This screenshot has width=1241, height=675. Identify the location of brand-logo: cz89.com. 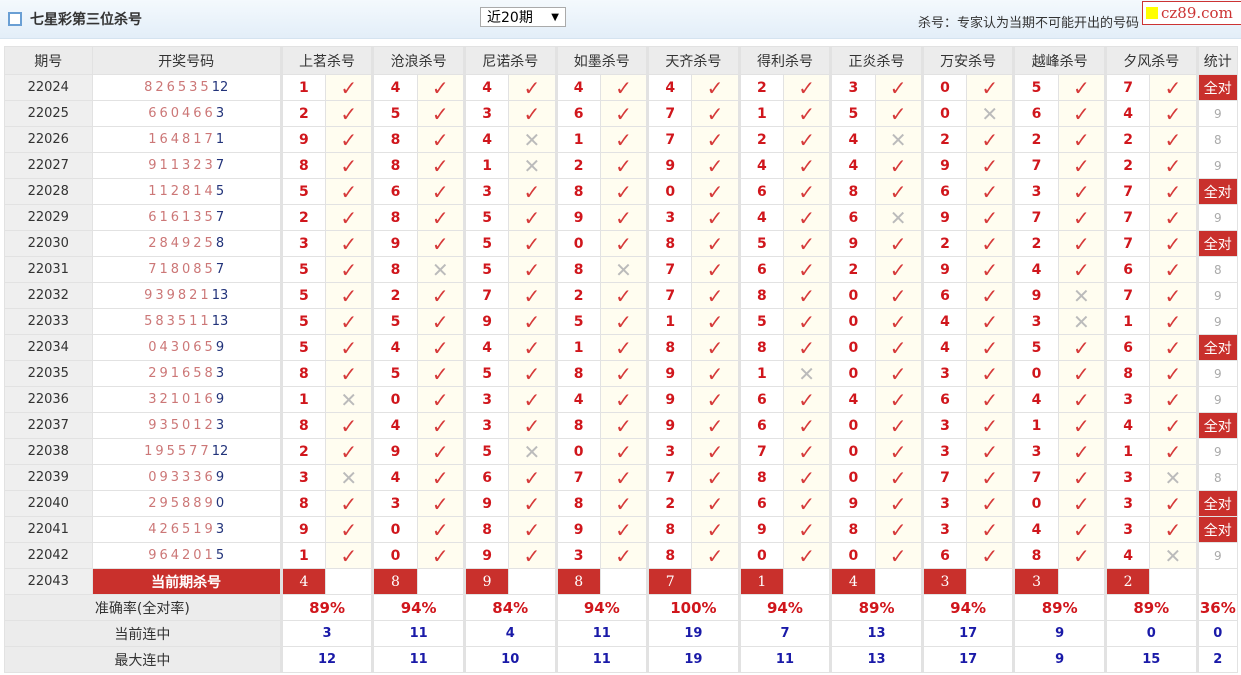
(1191, 13).